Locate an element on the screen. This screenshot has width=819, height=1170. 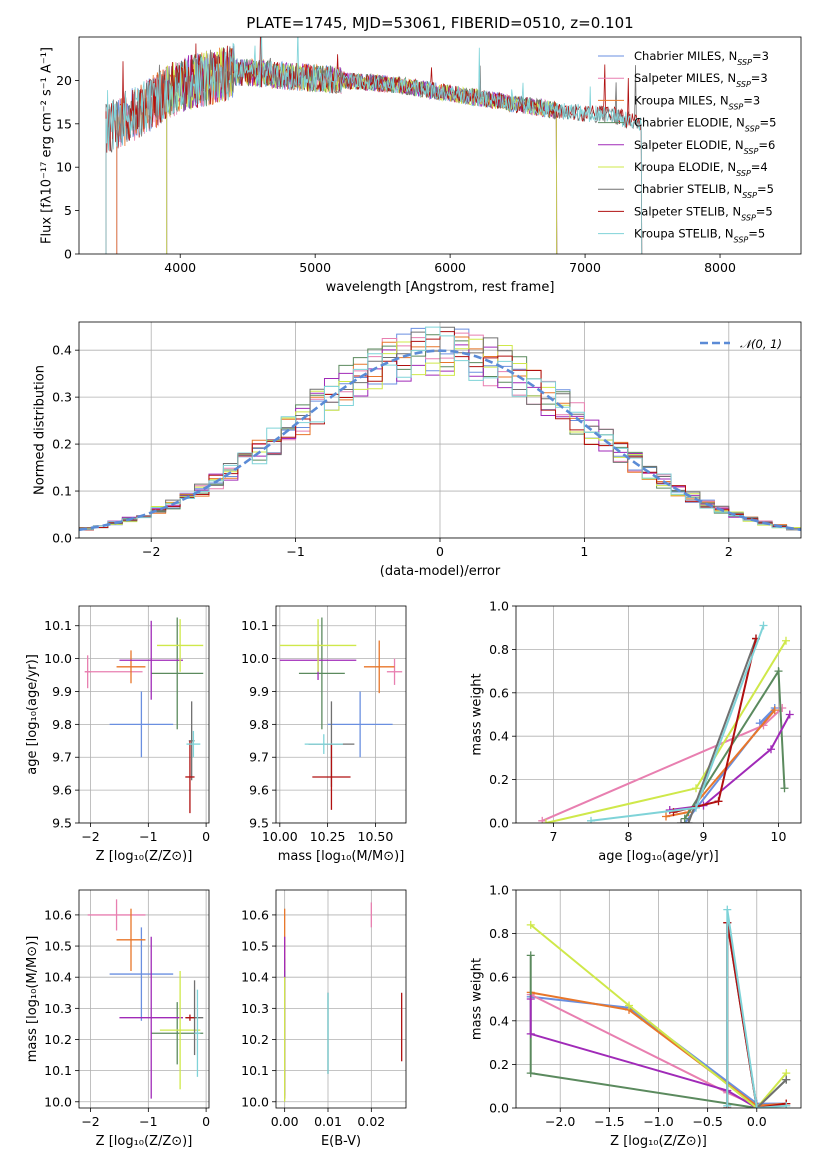
legend-value: =6 is located at coordinates (766, 145).